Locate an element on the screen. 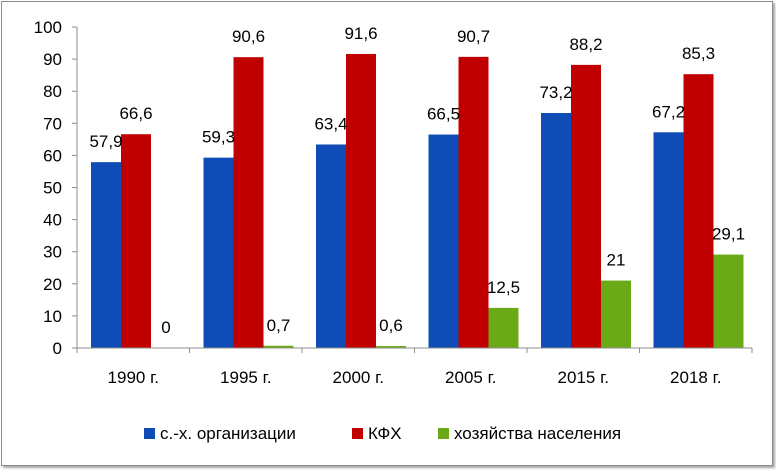 The height and width of the screenshot is (470, 776). data-label: 0,6 is located at coordinates (391, 325).